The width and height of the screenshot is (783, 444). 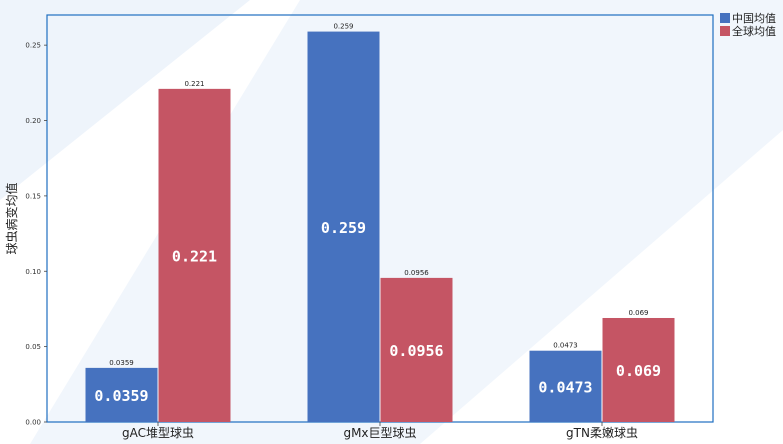 What do you see at coordinates (638, 313) in the screenshot?
I see `bar-value-label: 0.069` at bounding box center [638, 313].